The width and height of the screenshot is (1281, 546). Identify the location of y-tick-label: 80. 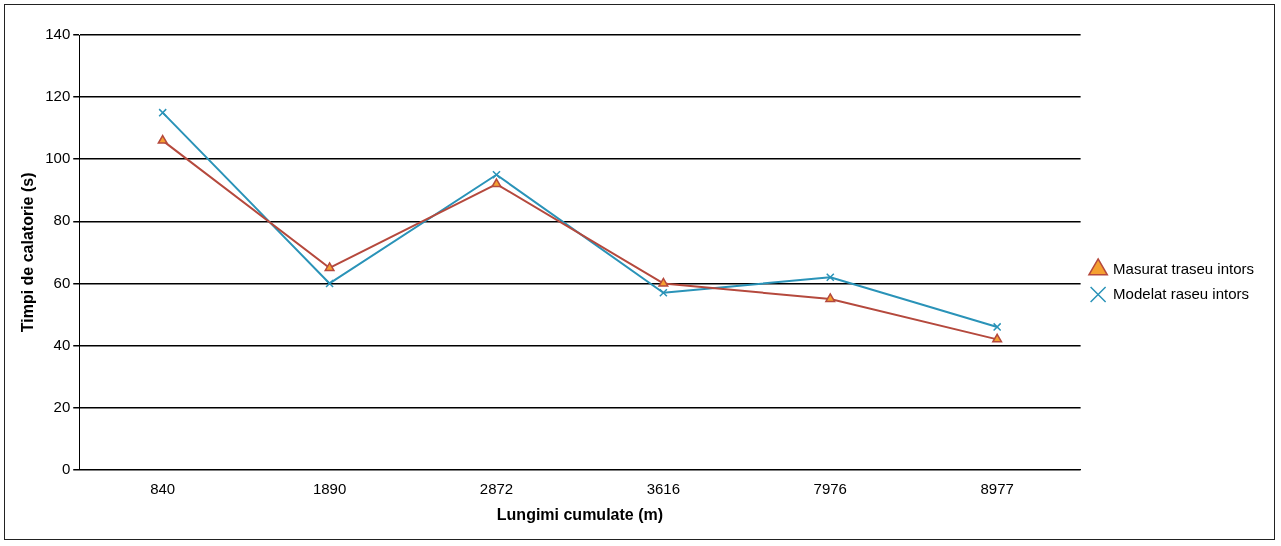
(62, 220).